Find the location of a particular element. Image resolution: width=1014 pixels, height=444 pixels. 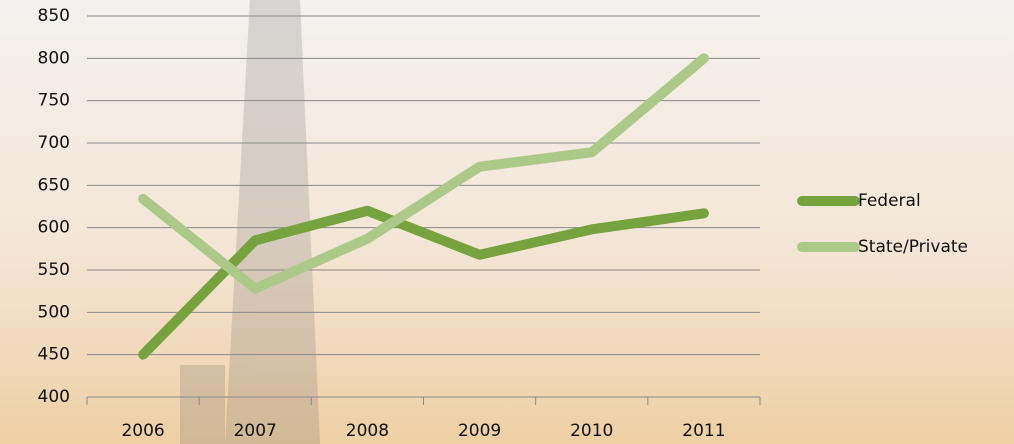

y-tick-label: 550 is located at coordinates (54, 270).